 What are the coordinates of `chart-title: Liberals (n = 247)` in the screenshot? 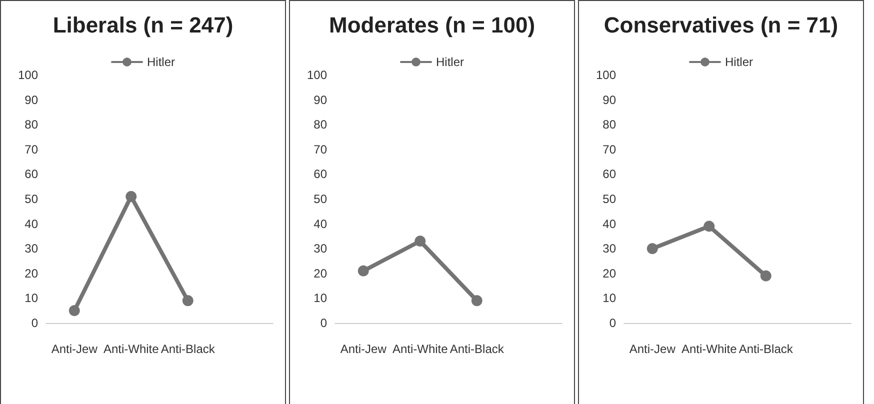 It's located at (143, 25).